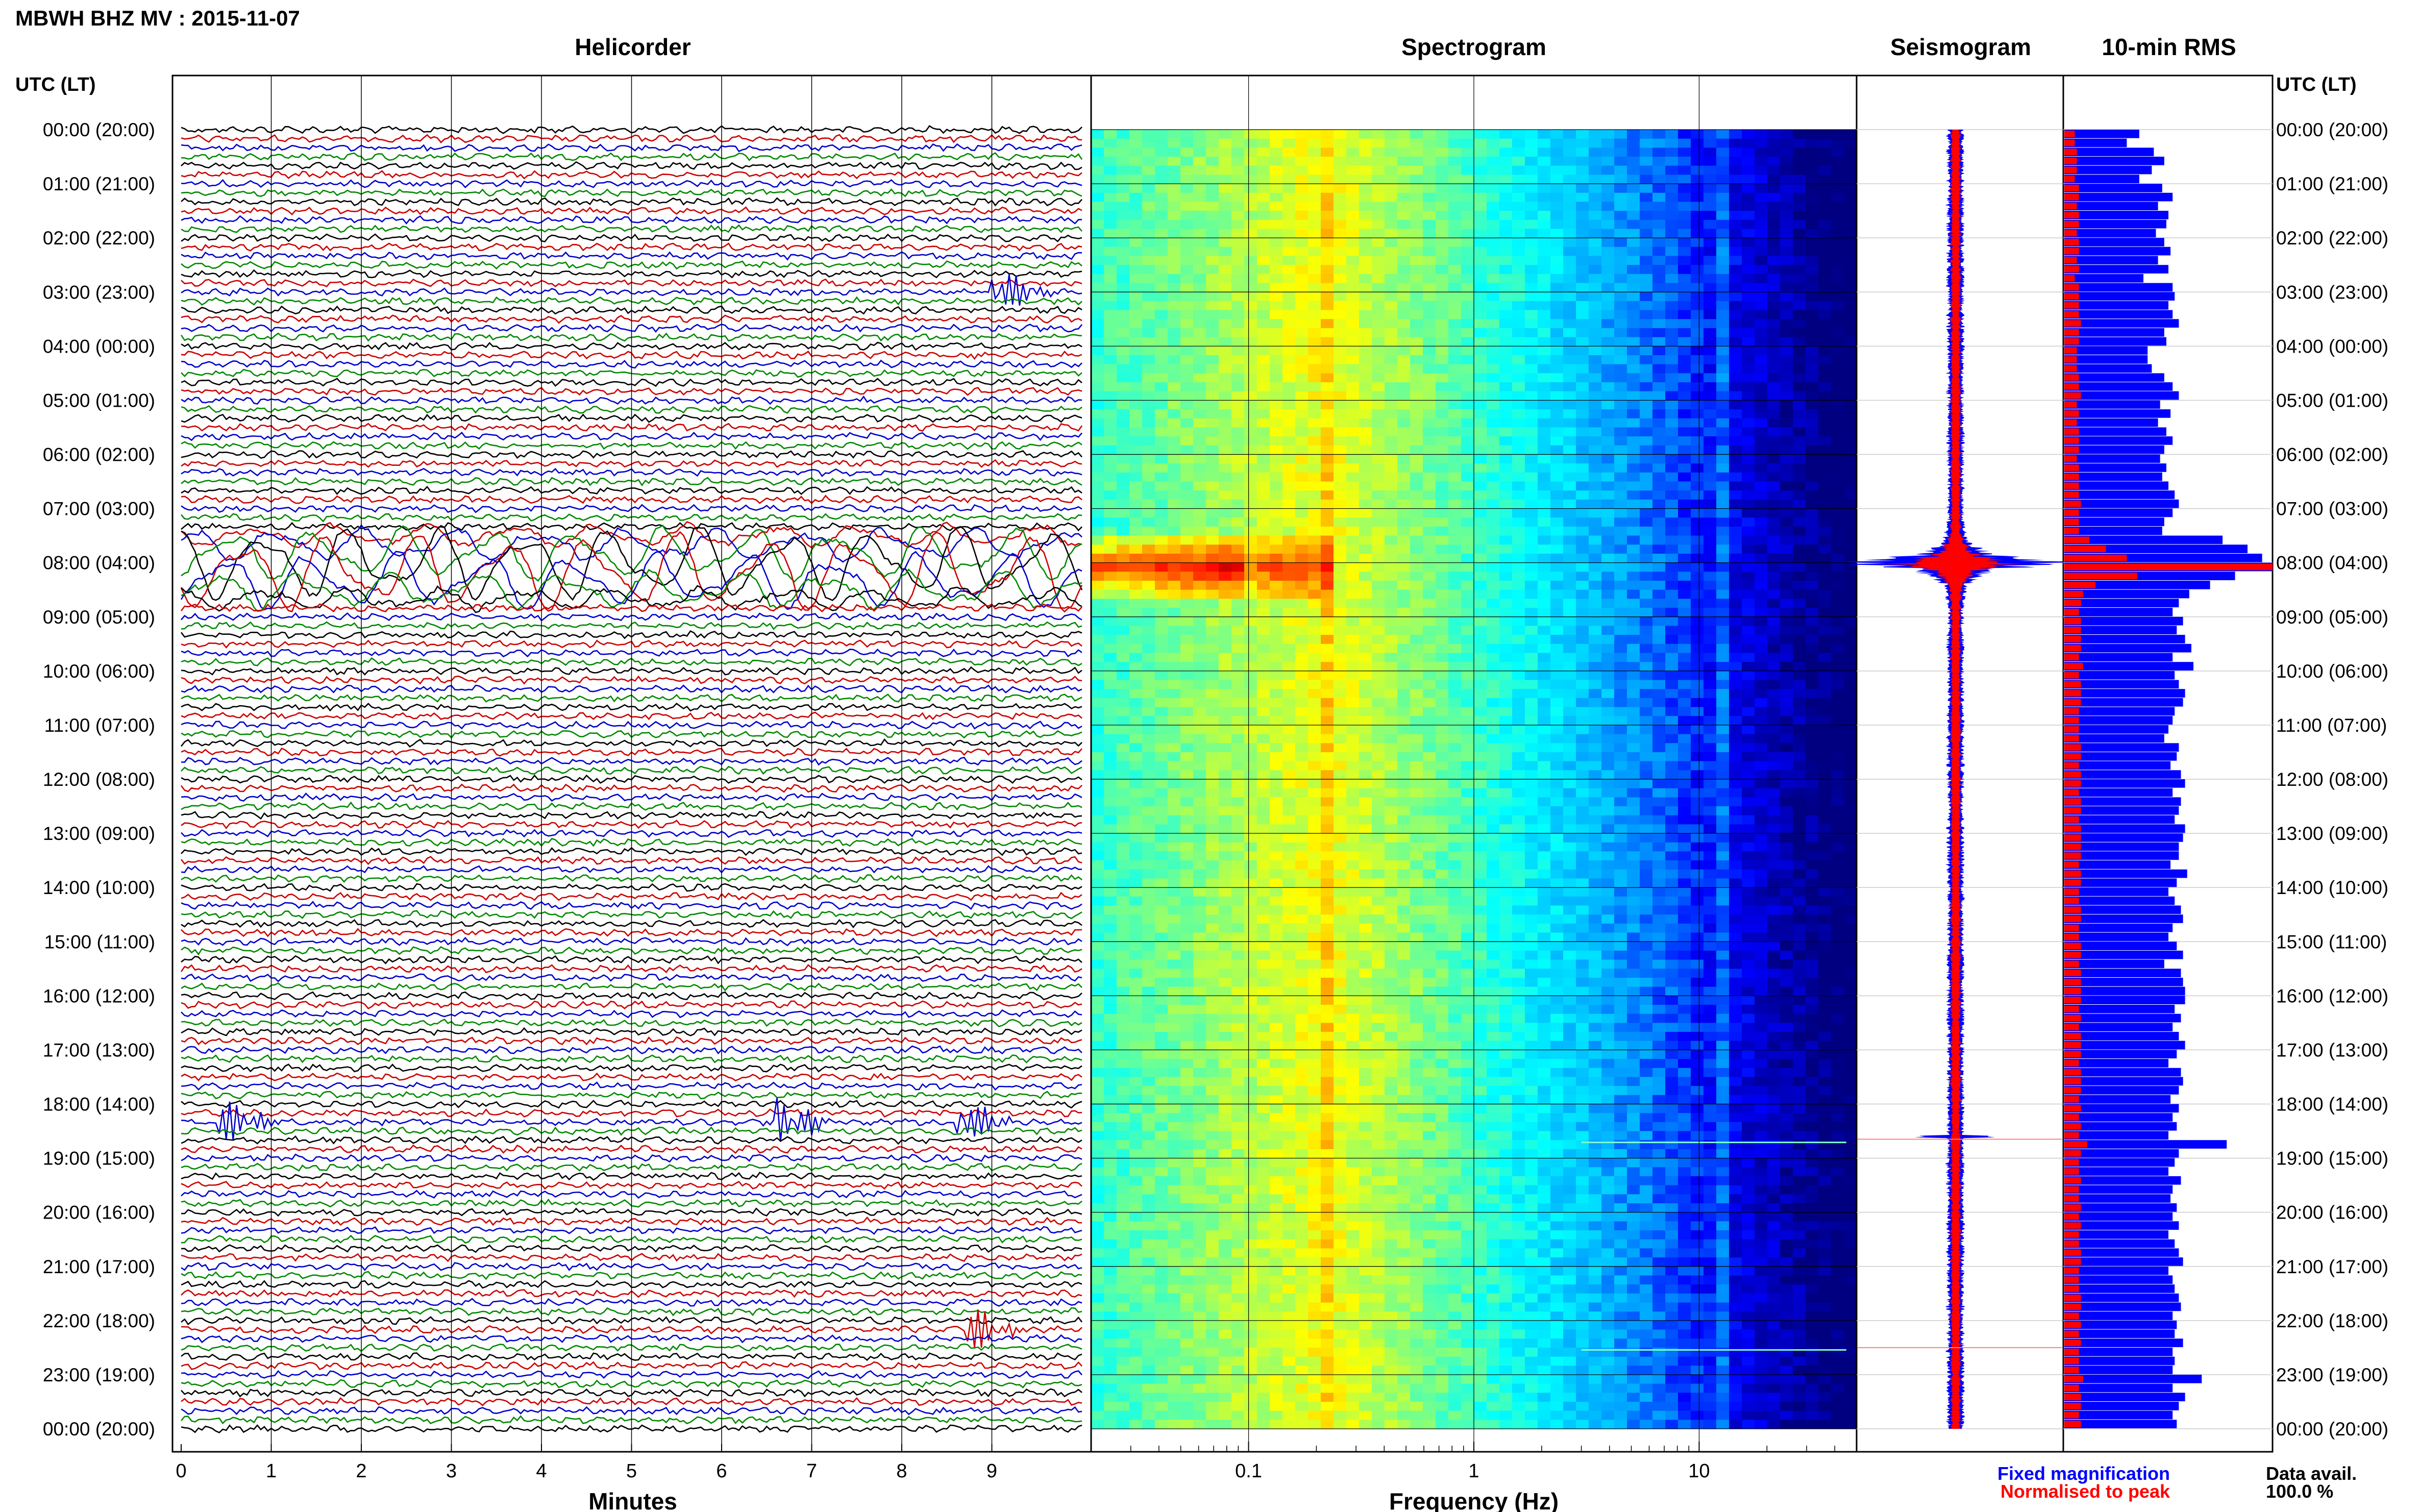 The height and width of the screenshot is (1512, 2419). What do you see at coordinates (157, 18) in the screenshot?
I see `station-title: MBWH BHZ MV : 2015-11-07` at bounding box center [157, 18].